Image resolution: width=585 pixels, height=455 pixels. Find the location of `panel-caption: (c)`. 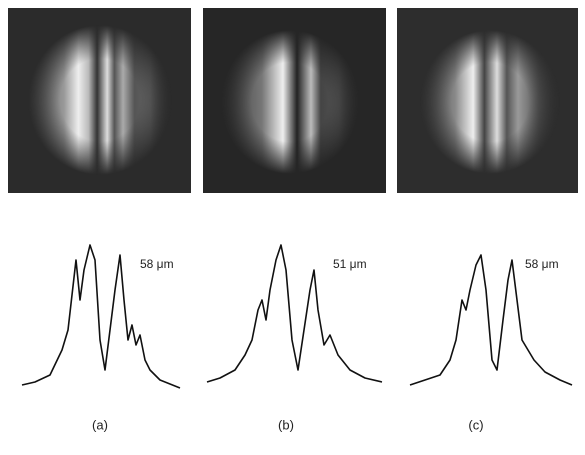

panel-caption: (c) is located at coordinates (475, 424).